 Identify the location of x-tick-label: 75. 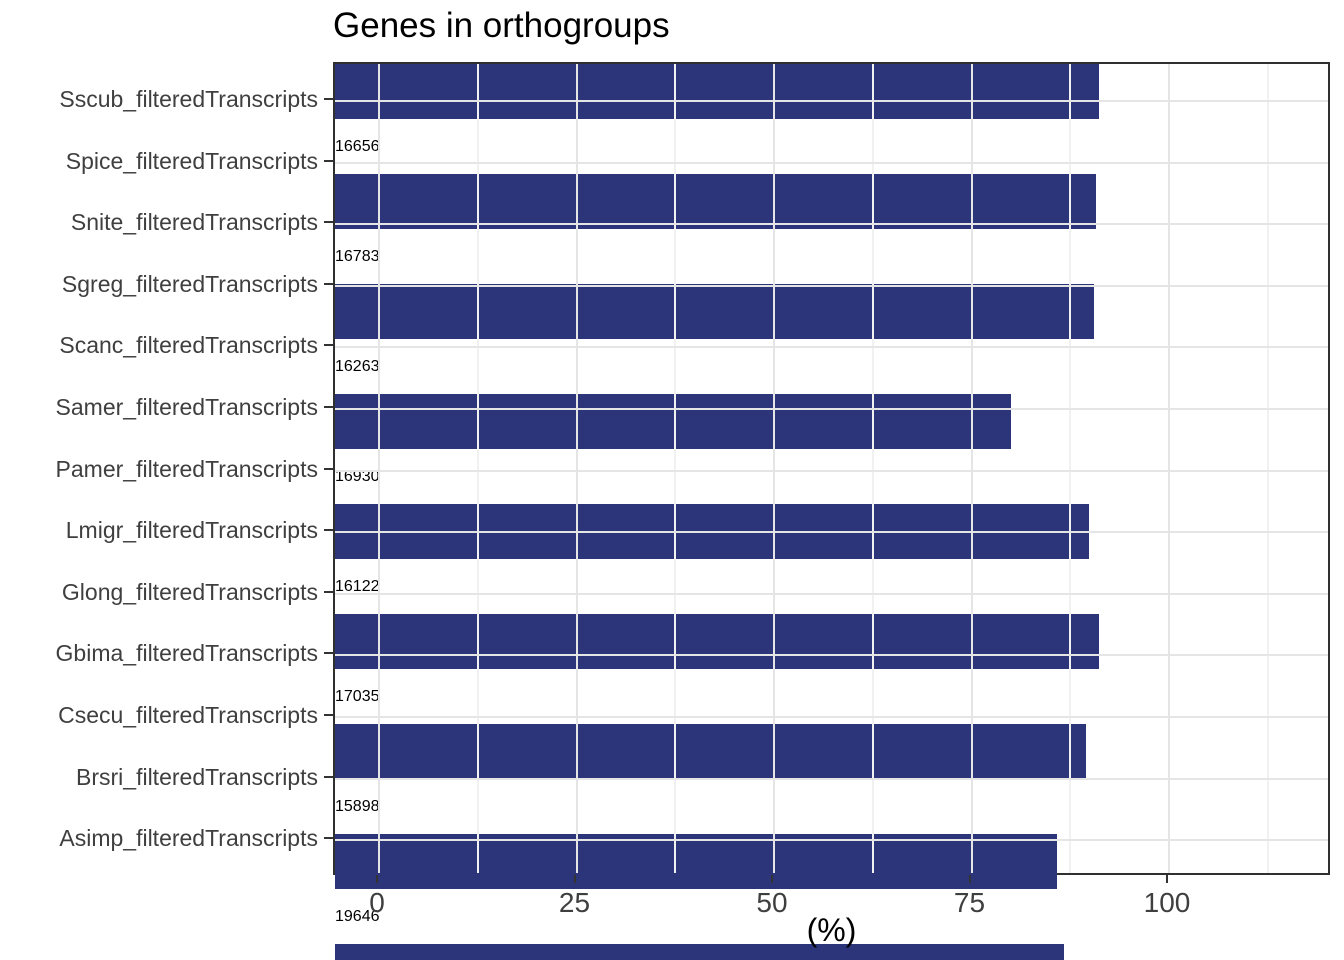
(969, 902).